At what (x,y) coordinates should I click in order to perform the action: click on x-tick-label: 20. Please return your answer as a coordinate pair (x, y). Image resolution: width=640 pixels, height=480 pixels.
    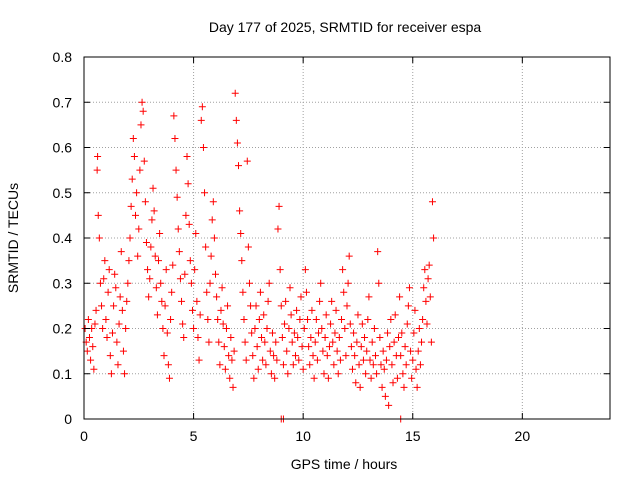
    Looking at the image, I should click on (523, 436).